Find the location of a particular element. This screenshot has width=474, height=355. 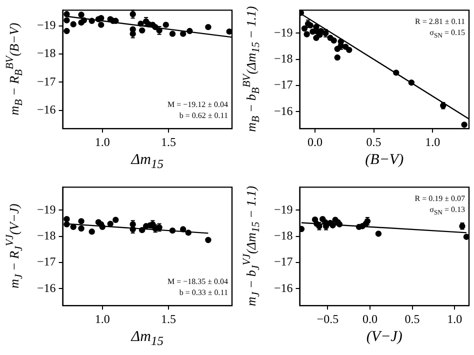

annotation: M = −18.35 ± 0.04 is located at coordinates (197, 281).